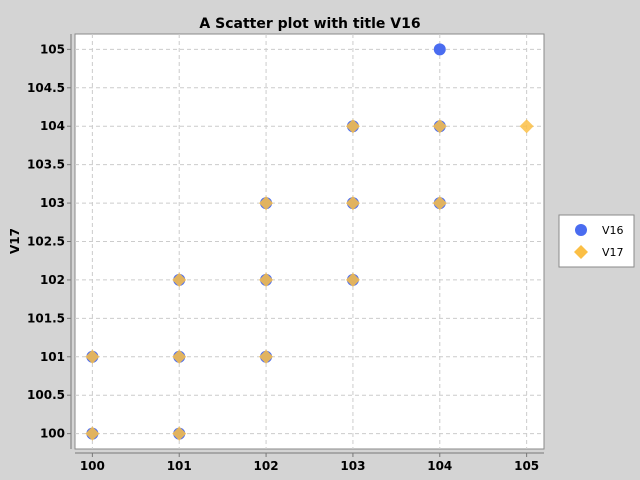 Image resolution: width=640 pixels, height=480 pixels. I want to click on y-tick-label: 100.5, so click(46, 395).